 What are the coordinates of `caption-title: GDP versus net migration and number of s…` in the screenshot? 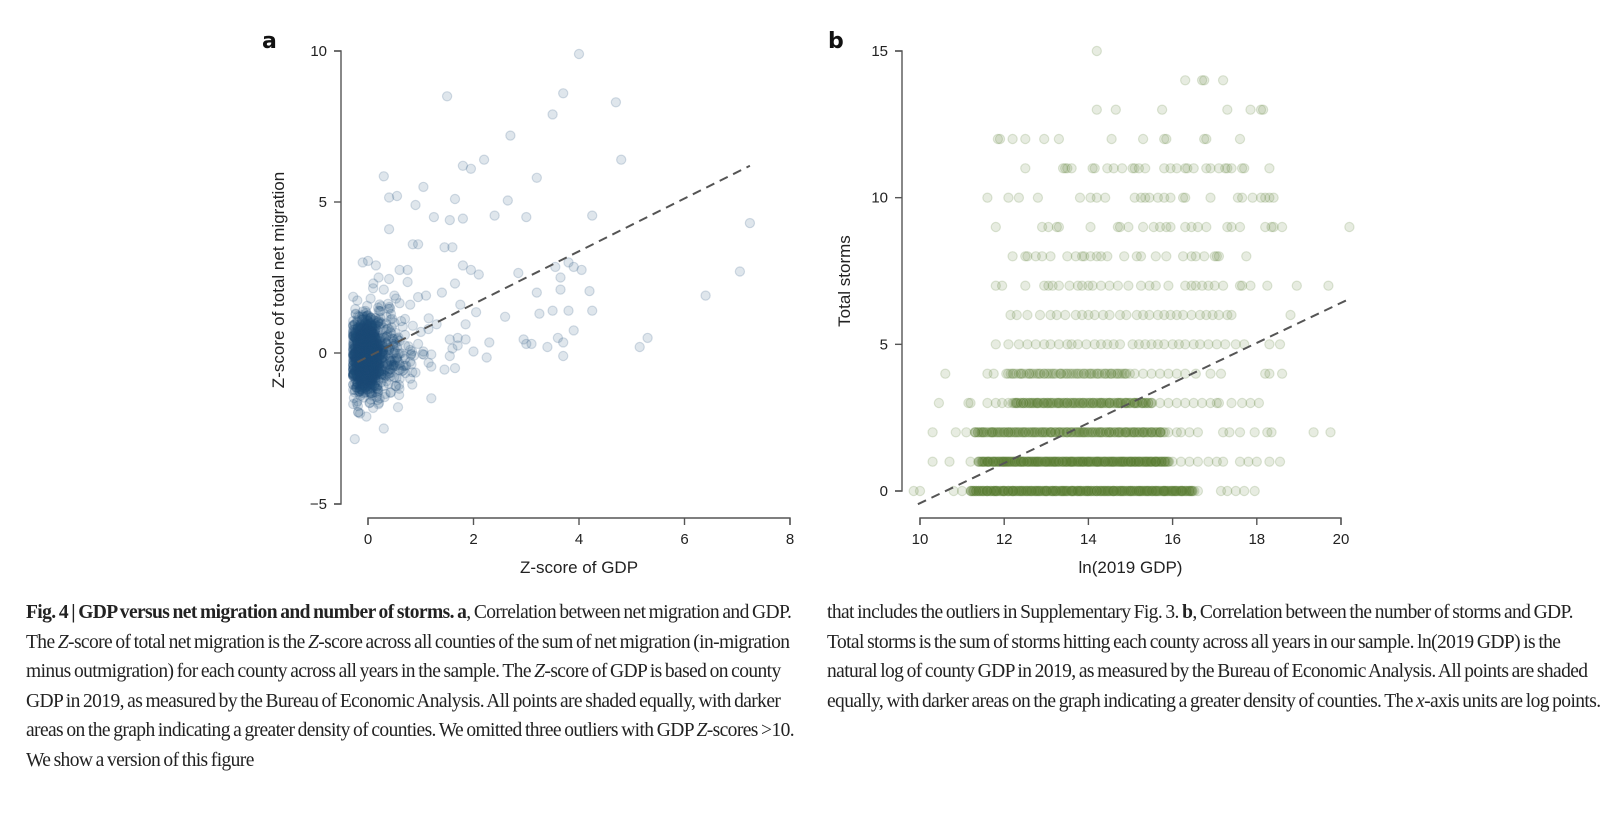 It's located at (266, 612).